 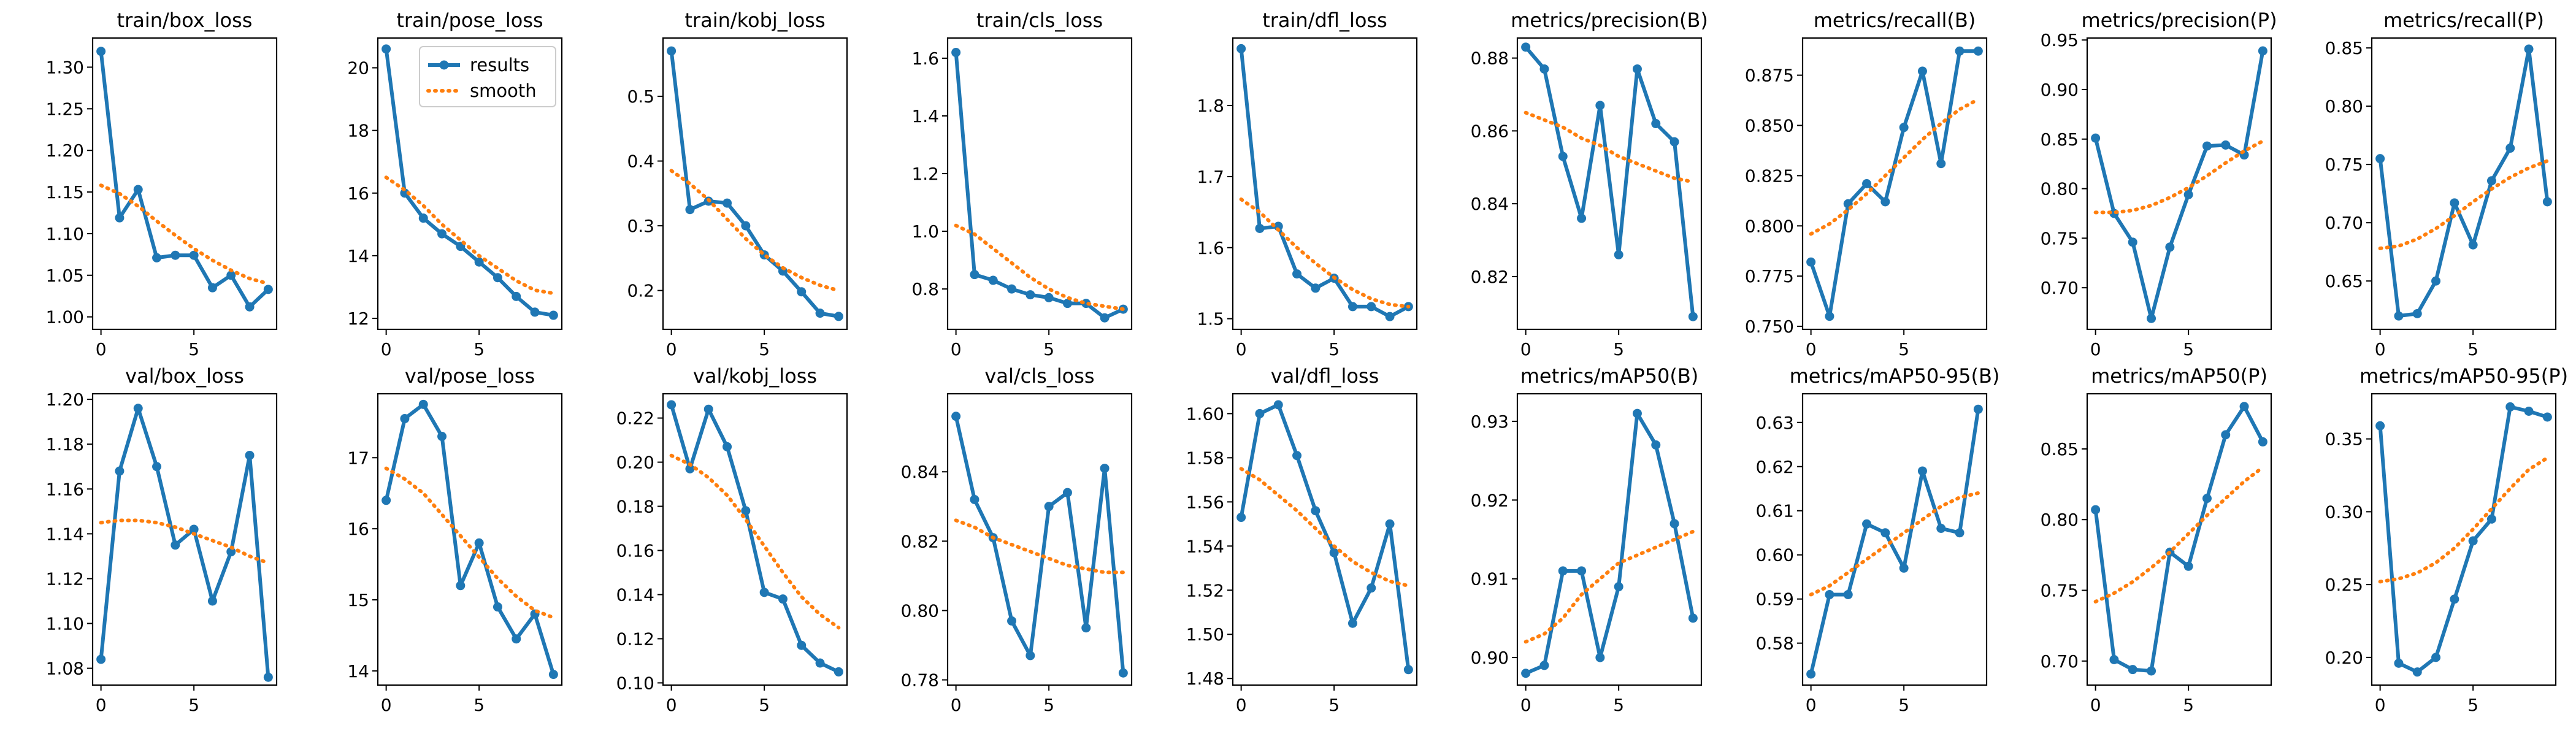 What do you see at coordinates (1587, 539) in the screenshot?
I see `subplot-15: metrics/mAP50(B) 0 5 0.90 0.91 0.92 0.93` at bounding box center [1587, 539].